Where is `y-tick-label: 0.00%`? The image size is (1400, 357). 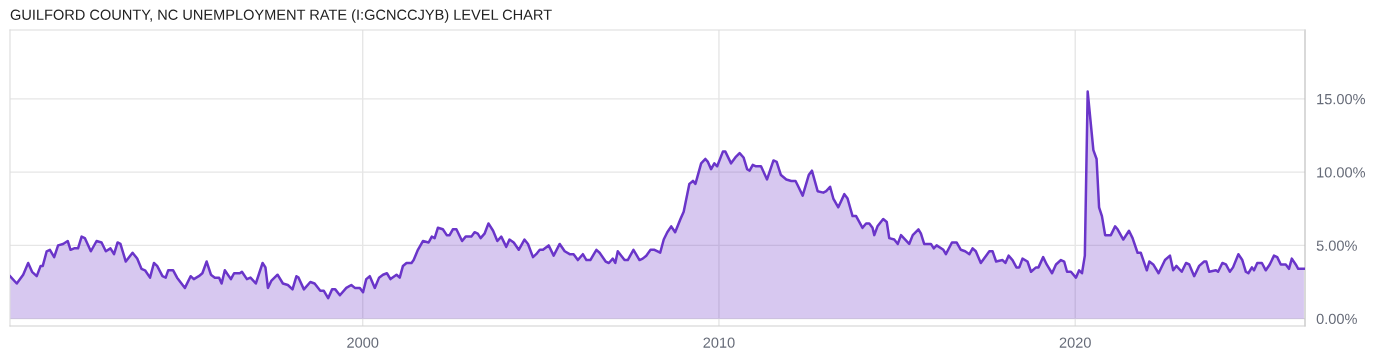 y-tick-label: 0.00% is located at coordinates (1336, 319).